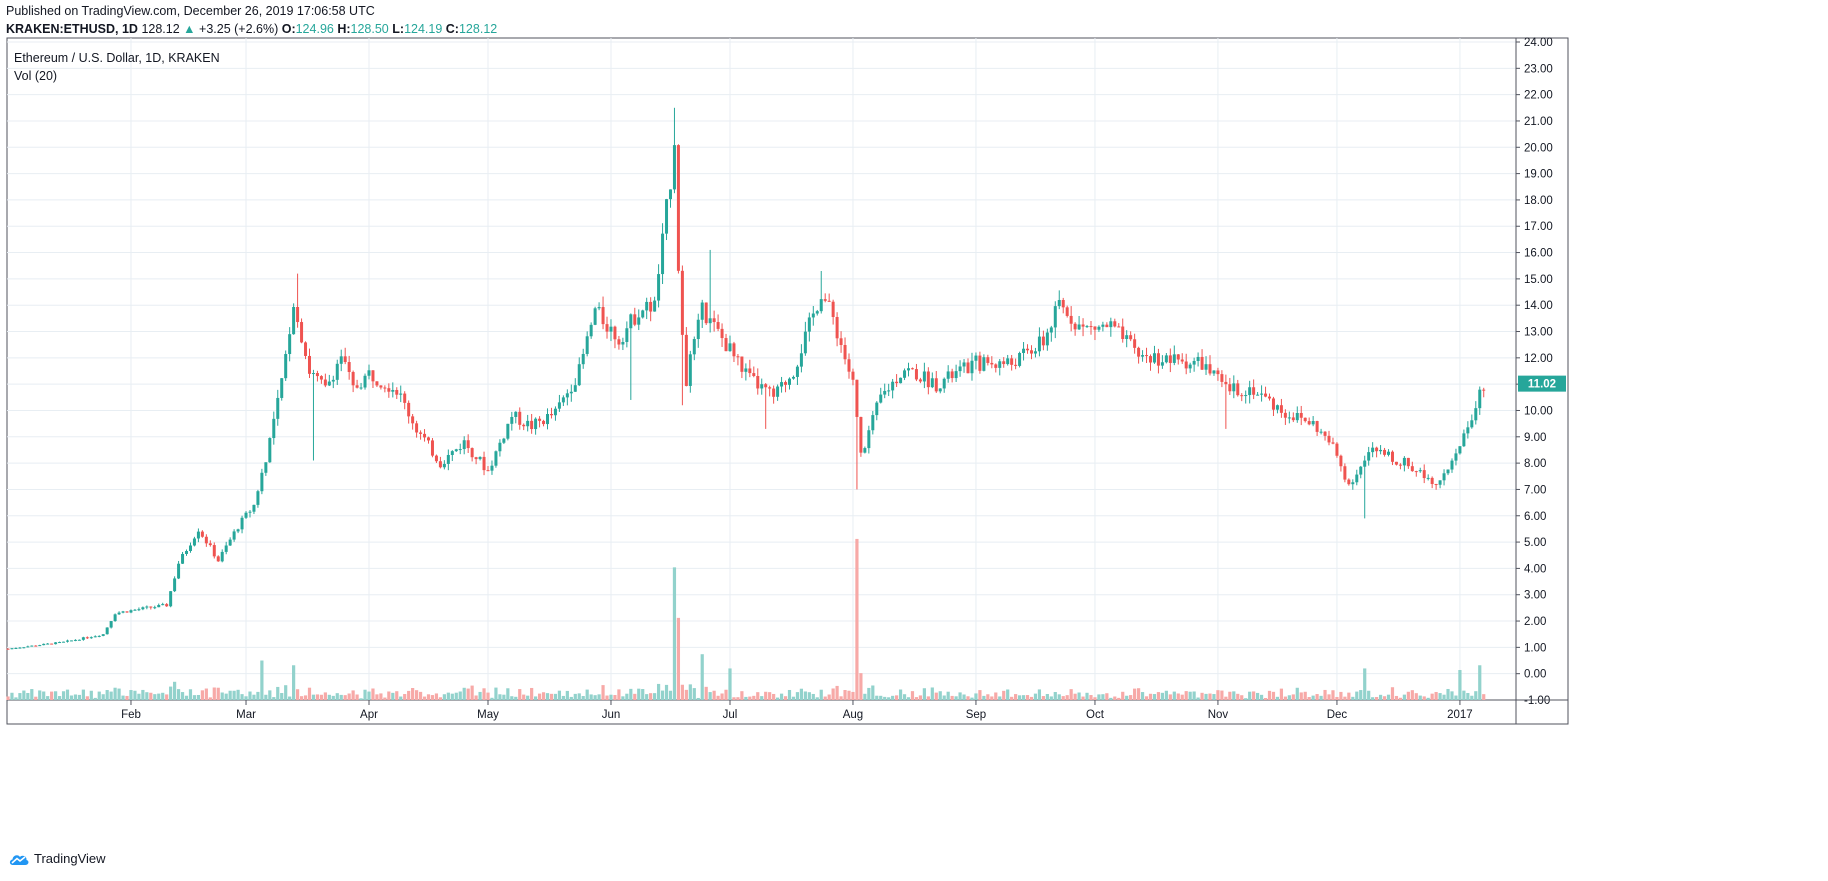  I want to click on footer-brand: TradingView, so click(57, 858).